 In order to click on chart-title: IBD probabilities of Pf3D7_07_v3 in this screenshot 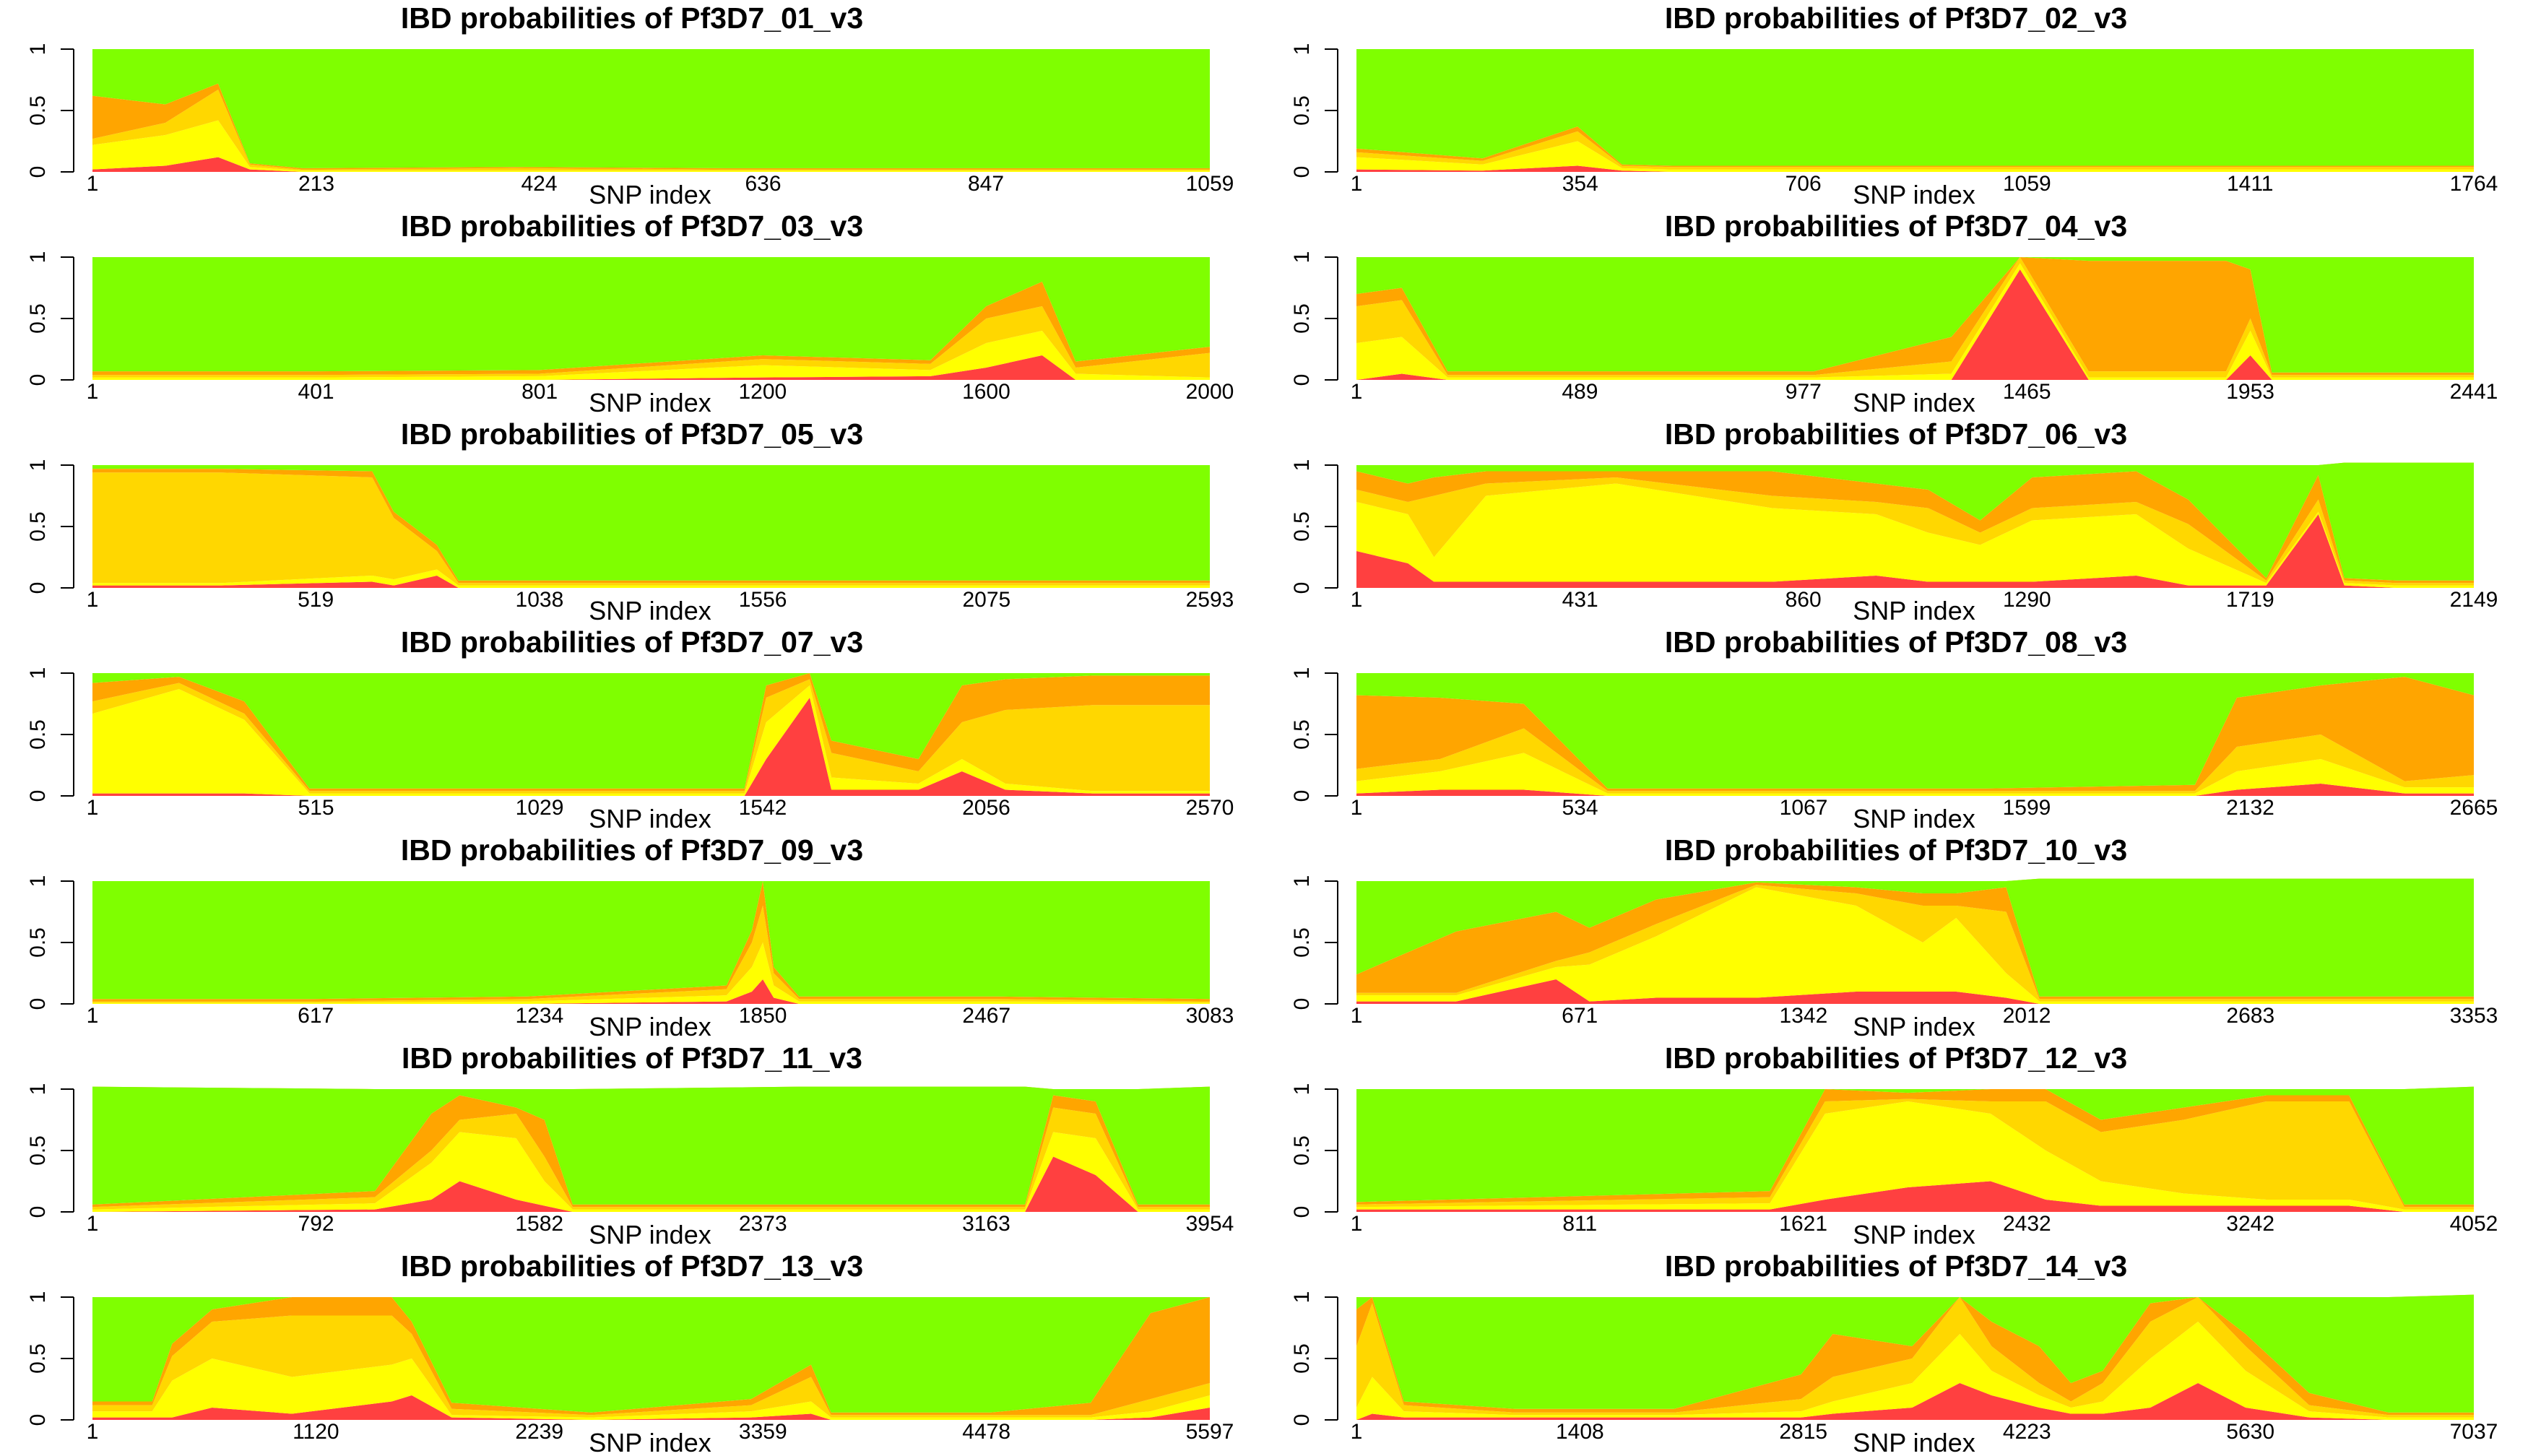, I will do `click(632, 642)`.